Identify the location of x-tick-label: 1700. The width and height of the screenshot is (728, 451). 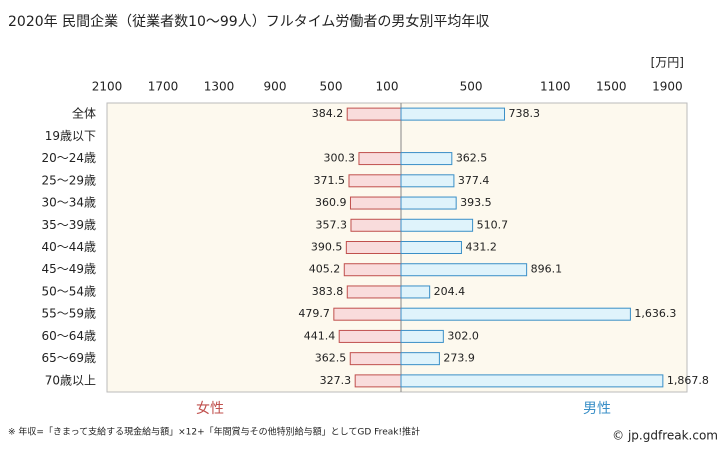
(163, 87).